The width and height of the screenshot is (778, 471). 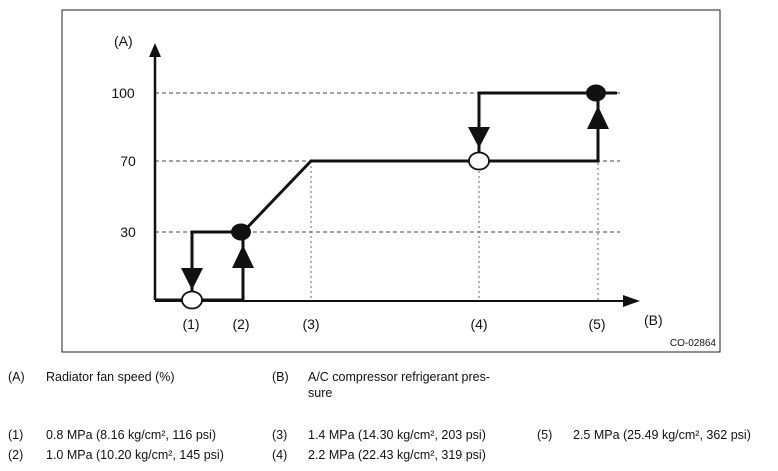 What do you see at coordinates (545, 435) in the screenshot?
I see `legend-key: (5)` at bounding box center [545, 435].